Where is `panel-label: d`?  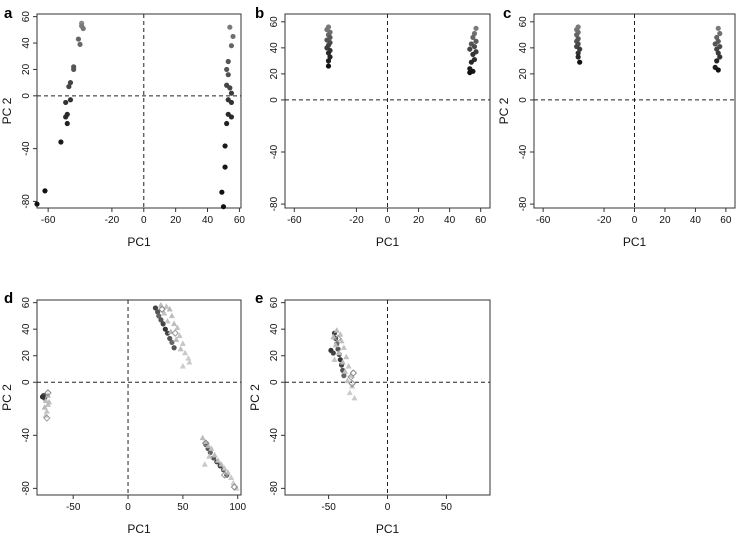 panel-label: d is located at coordinates (8, 298).